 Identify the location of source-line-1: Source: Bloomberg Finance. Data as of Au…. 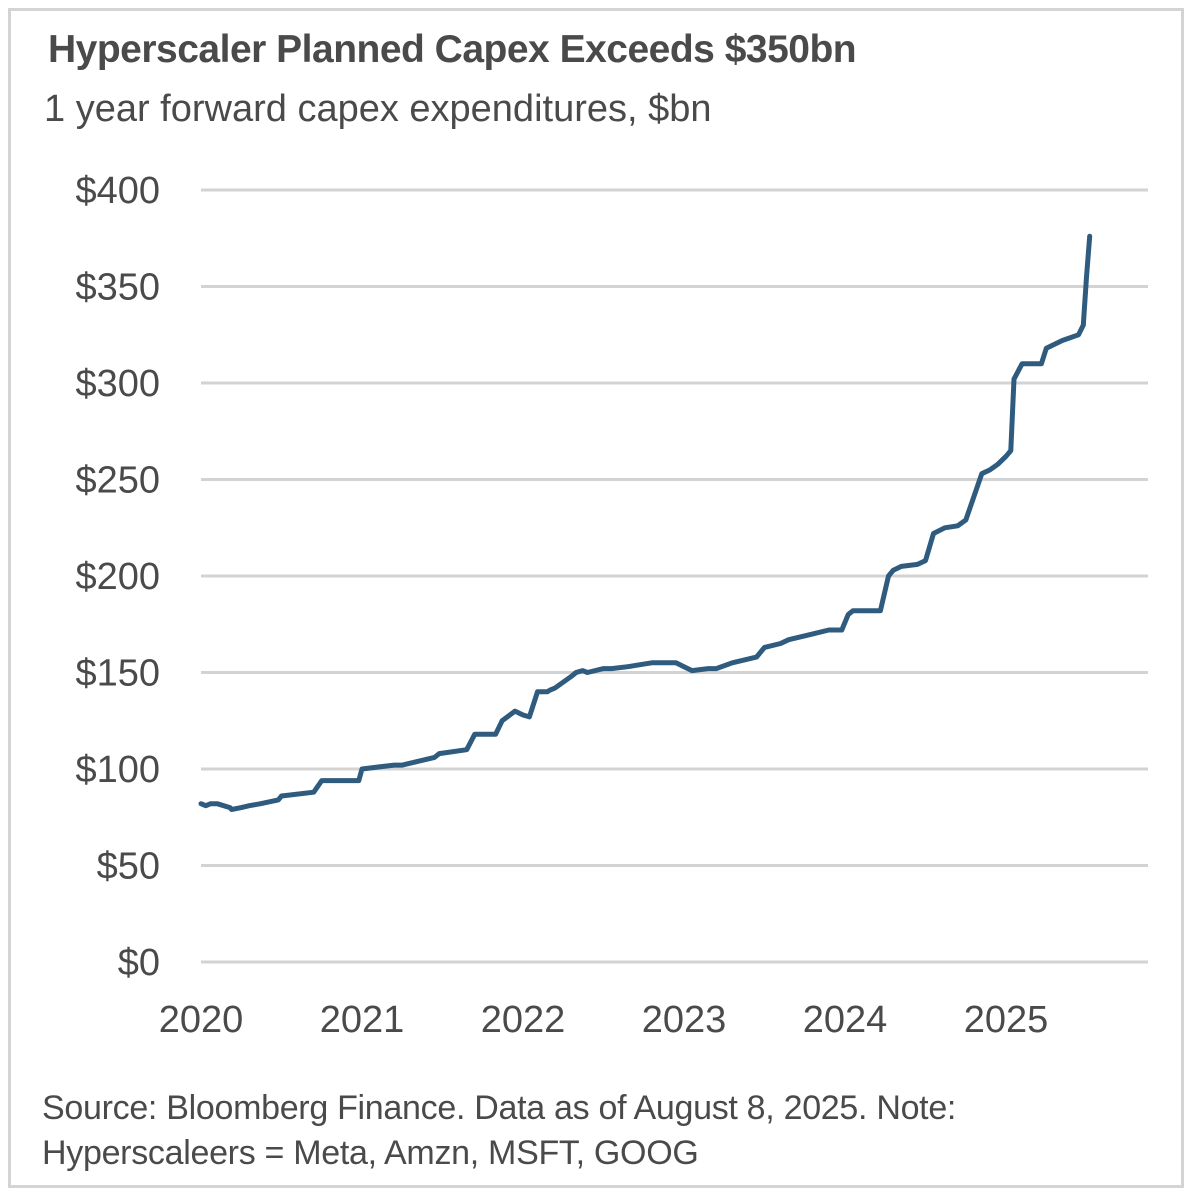
(499, 1108).